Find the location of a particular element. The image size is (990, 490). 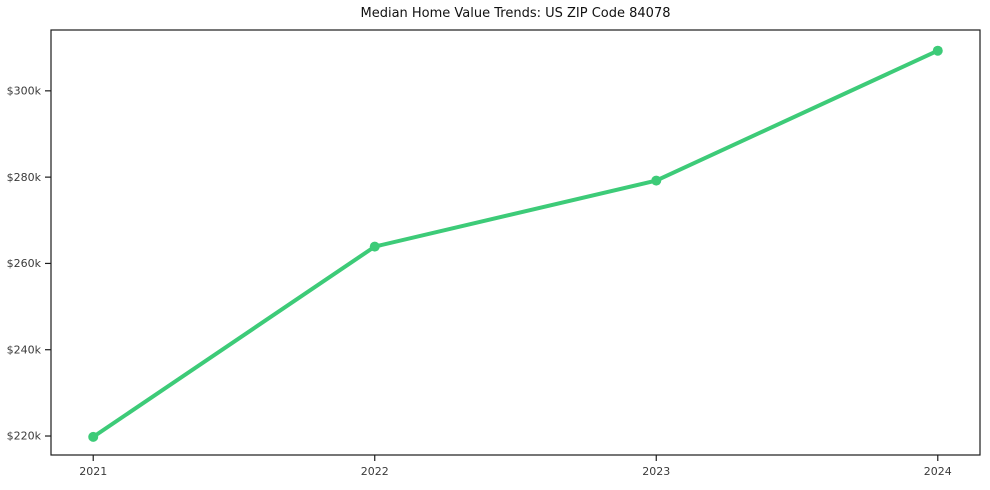

y-tick-label: $220k is located at coordinates (24, 436).